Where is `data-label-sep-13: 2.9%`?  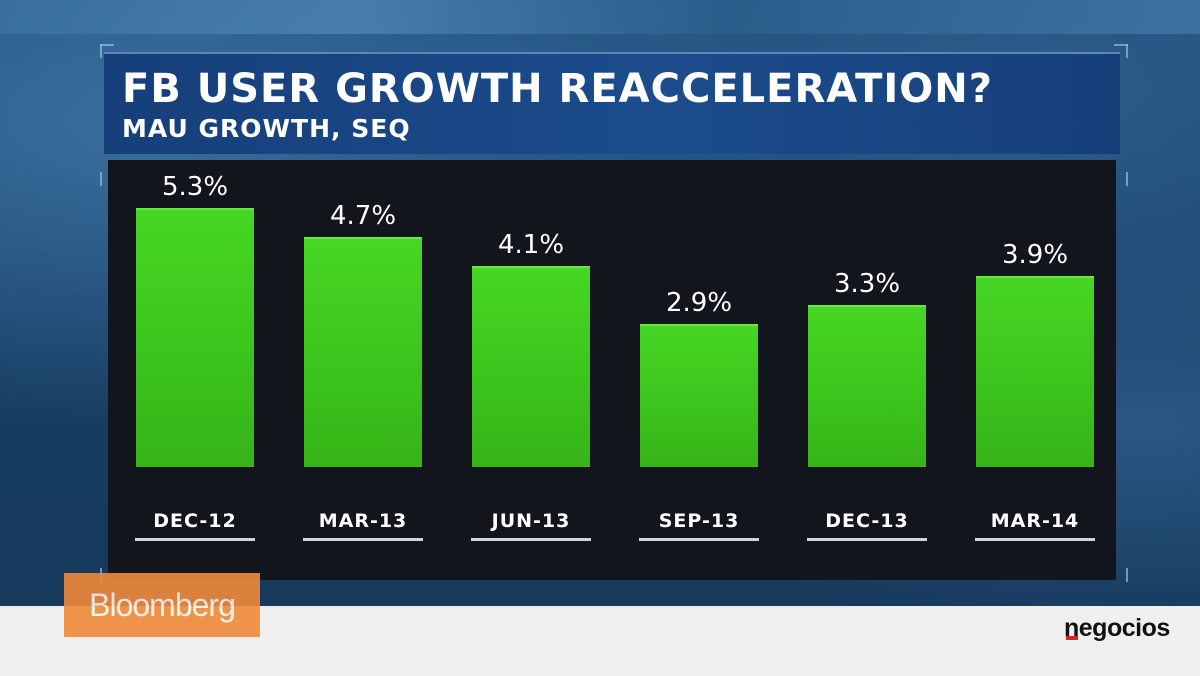
data-label-sep-13: 2.9% is located at coordinates (699, 303).